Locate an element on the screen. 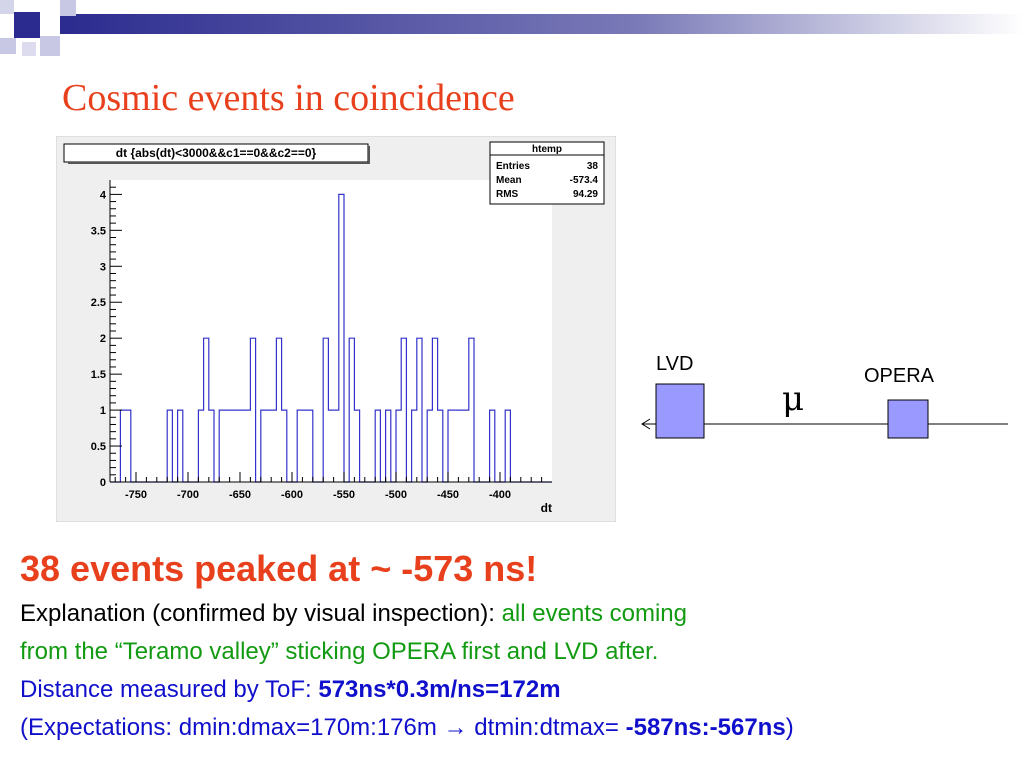 The image size is (1024, 768). x-tick-label: -650 is located at coordinates (240, 495).